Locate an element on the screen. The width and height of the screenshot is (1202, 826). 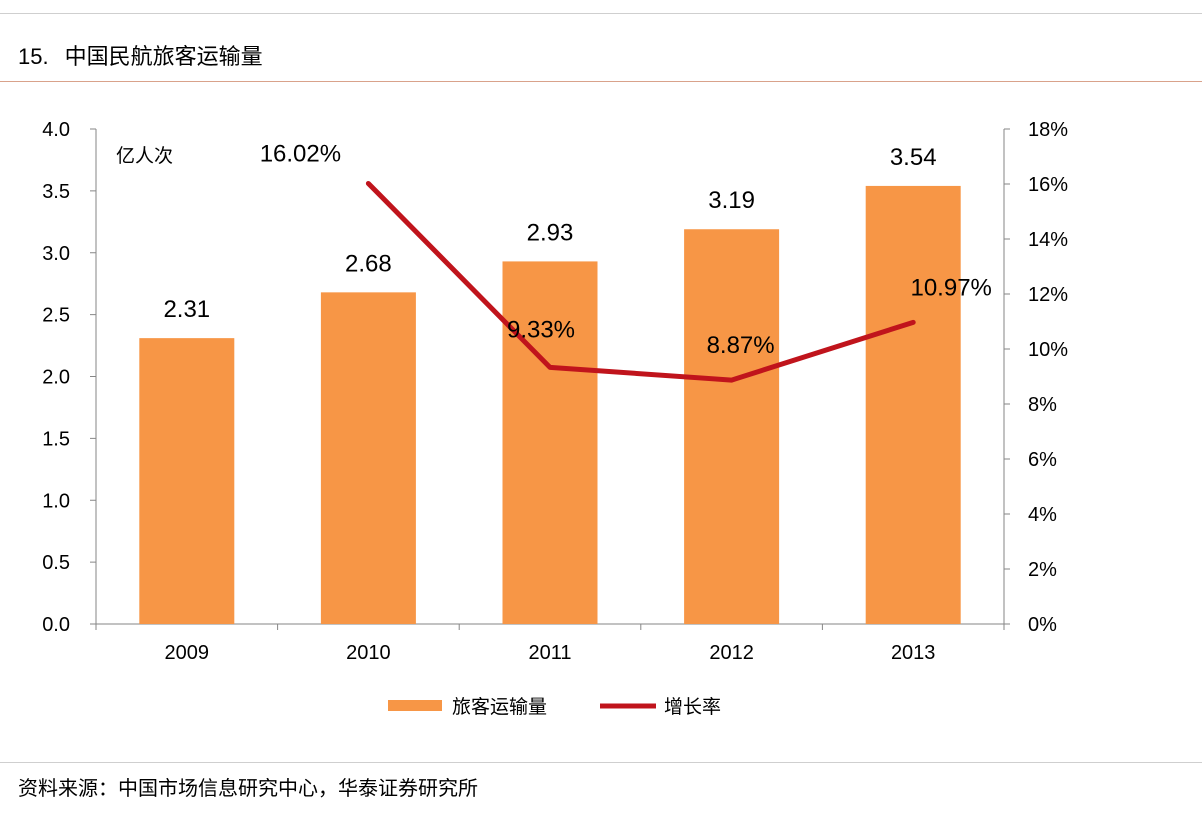
source-note: 资料来源：中国市场信息研究中心，华泰证券研究所 is located at coordinates (248, 789).